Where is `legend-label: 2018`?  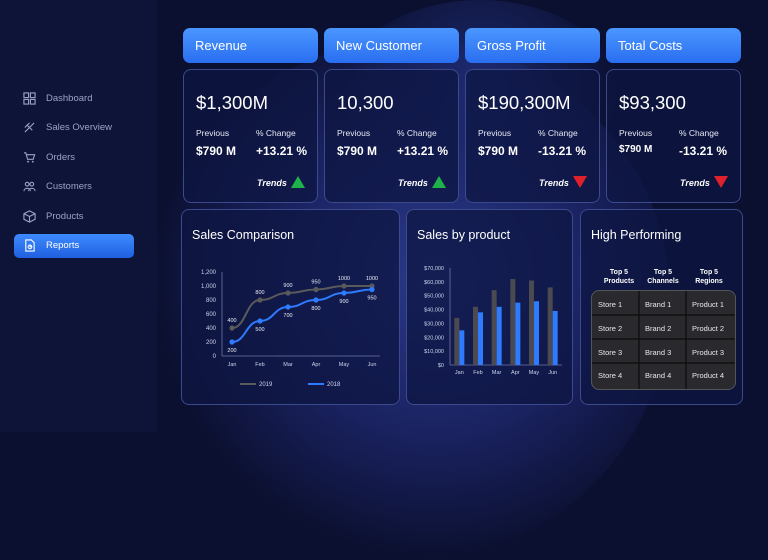 legend-label: 2018 is located at coordinates (334, 385).